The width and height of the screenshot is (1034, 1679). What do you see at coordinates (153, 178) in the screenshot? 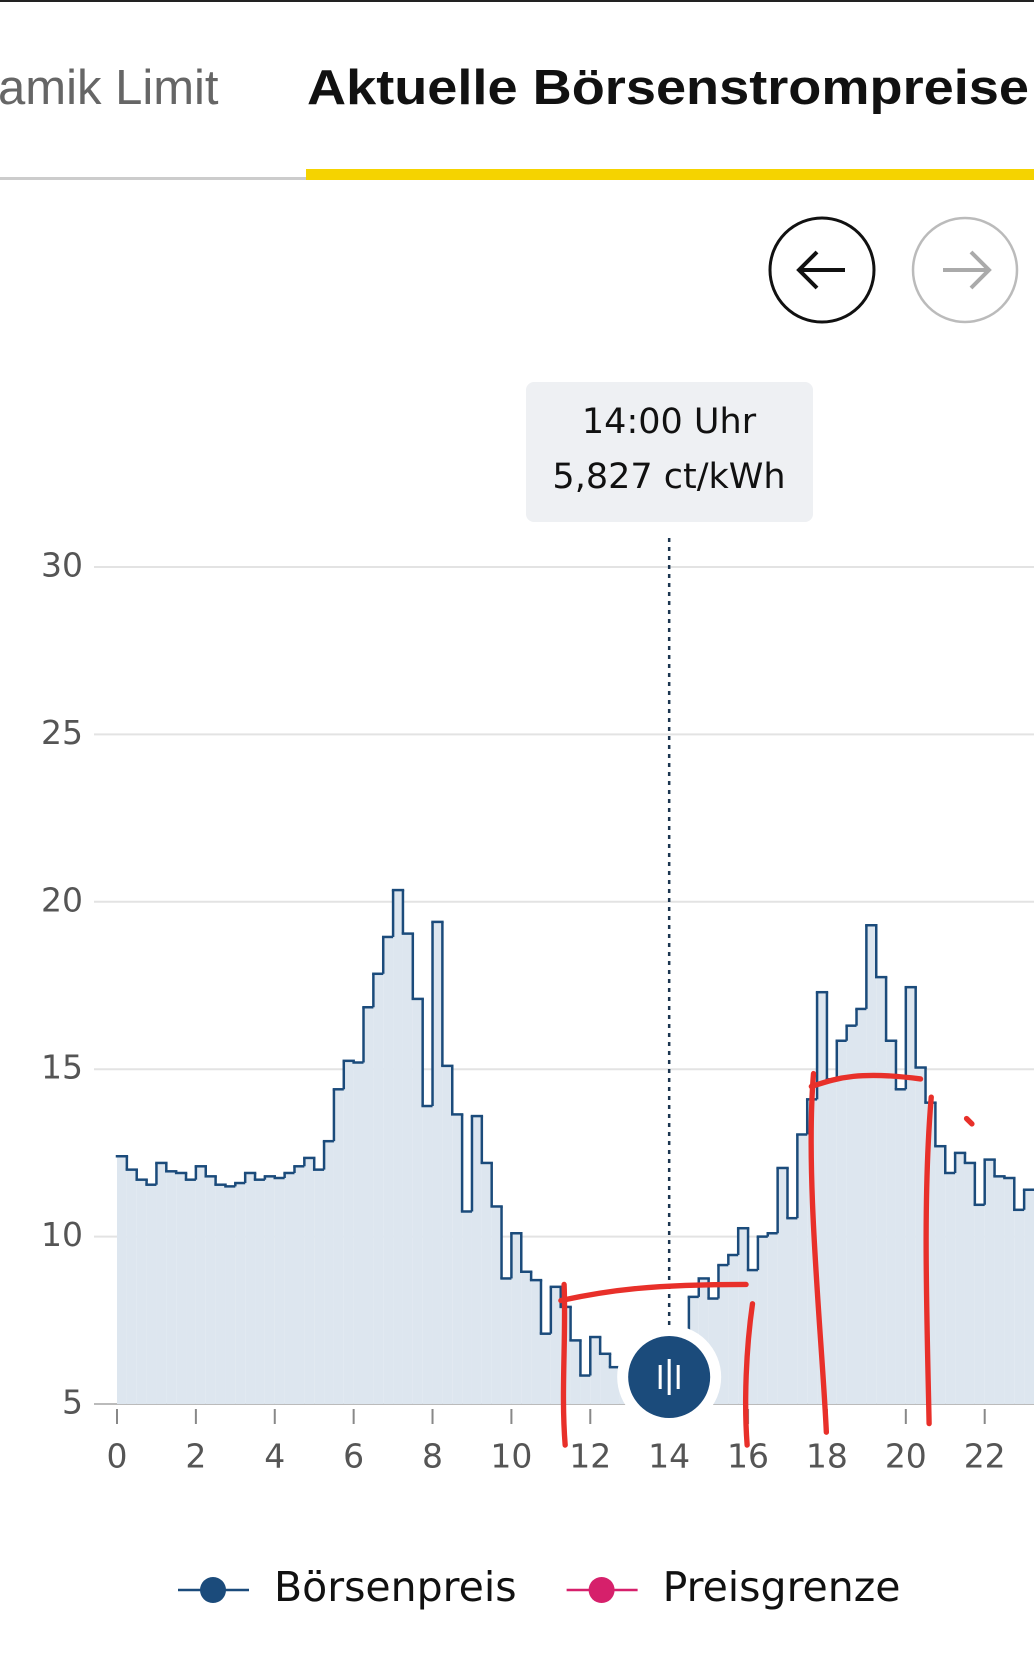
I see `tab-underline` at bounding box center [153, 178].